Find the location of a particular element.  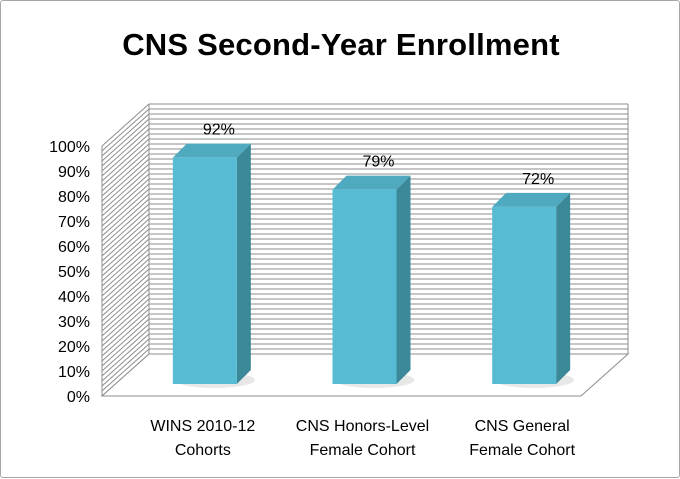

y-tick-label: 80% is located at coordinates (74, 197).